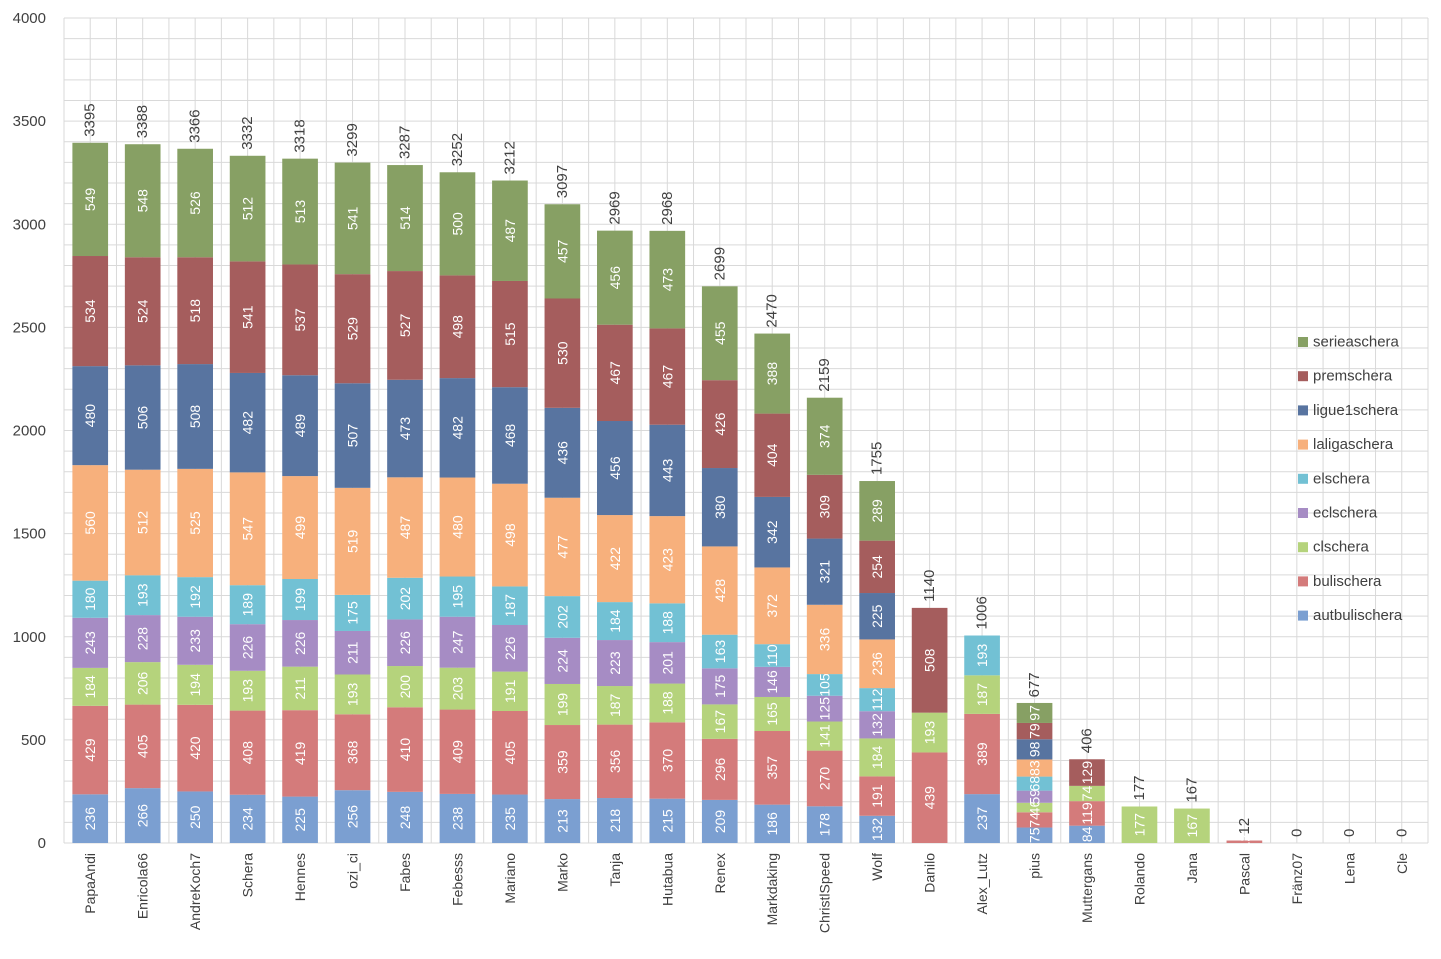 The width and height of the screenshot is (1441, 959). I want to click on y-tick-label: 1500, so click(29, 534).